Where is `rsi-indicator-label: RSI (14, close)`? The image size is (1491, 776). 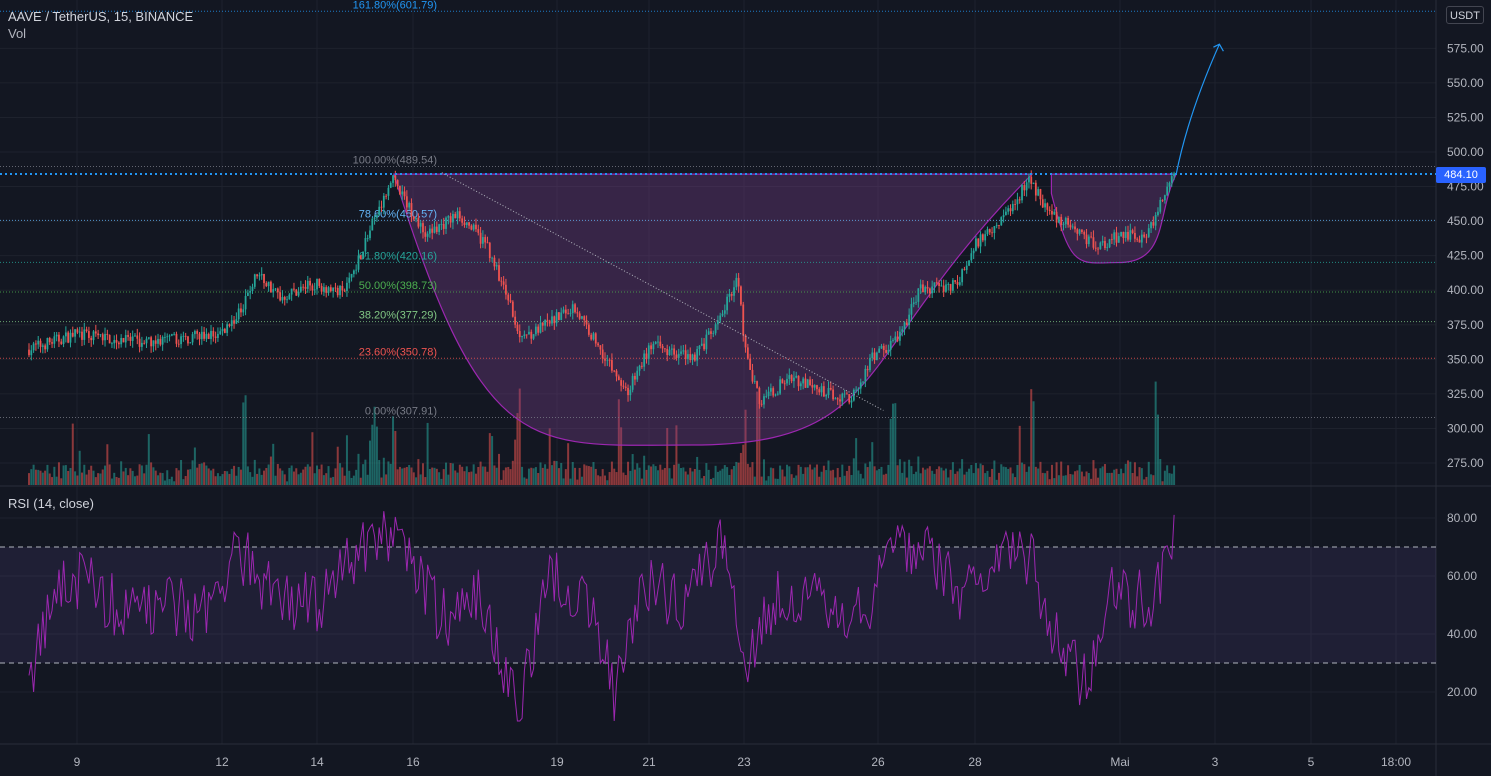 rsi-indicator-label: RSI (14, close) is located at coordinates (51, 503).